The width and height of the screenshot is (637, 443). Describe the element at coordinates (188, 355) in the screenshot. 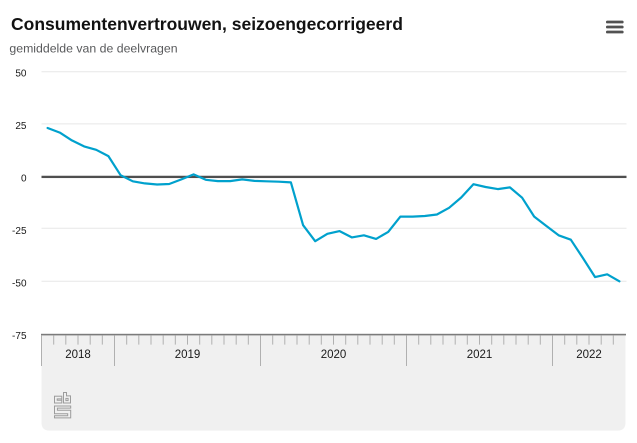

I see `svg-text: 2019` at that location.